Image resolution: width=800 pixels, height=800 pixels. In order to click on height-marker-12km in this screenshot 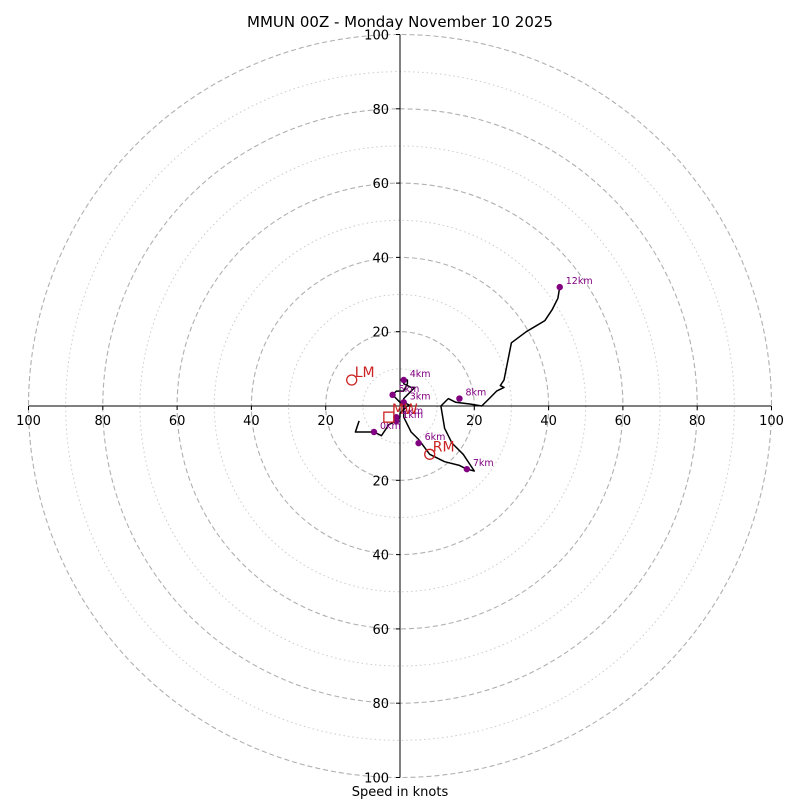, I will do `click(559, 287)`.